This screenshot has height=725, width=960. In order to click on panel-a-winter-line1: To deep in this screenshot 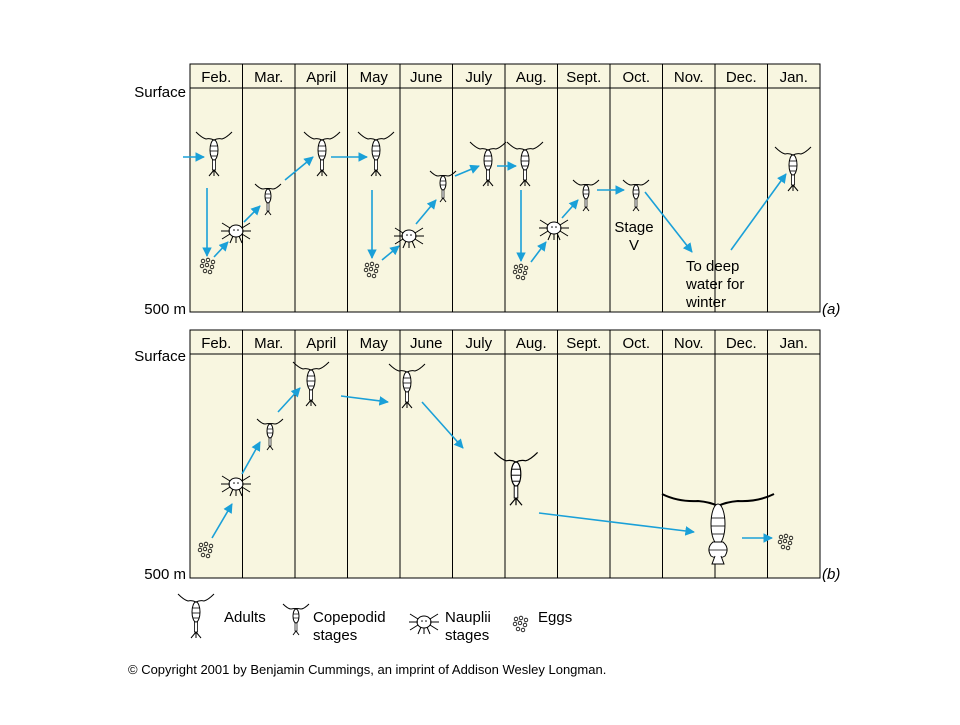, I will do `click(712, 266)`.